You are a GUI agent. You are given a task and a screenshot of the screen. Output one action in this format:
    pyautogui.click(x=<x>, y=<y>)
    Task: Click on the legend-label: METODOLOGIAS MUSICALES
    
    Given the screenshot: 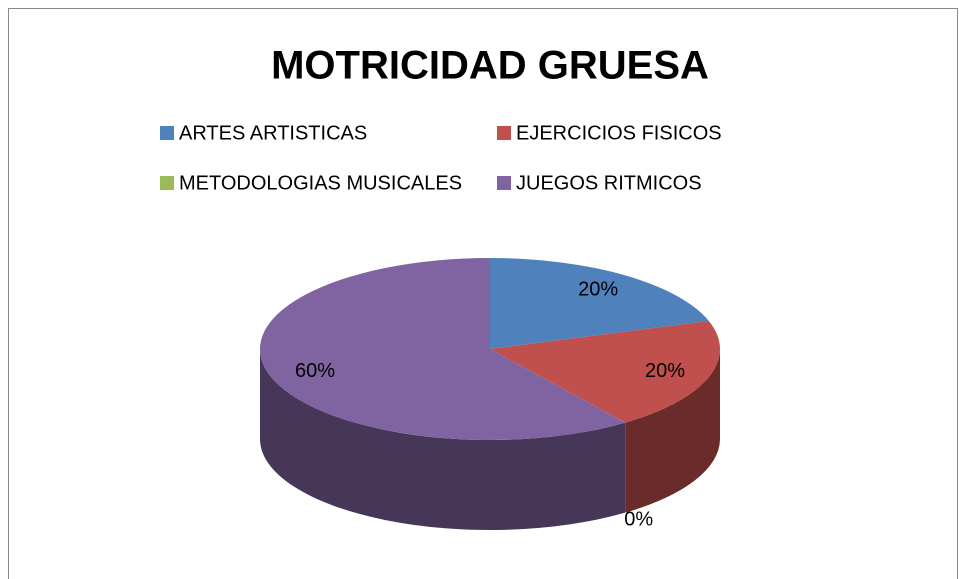 What is the action you would take?
    pyautogui.click(x=320, y=183)
    